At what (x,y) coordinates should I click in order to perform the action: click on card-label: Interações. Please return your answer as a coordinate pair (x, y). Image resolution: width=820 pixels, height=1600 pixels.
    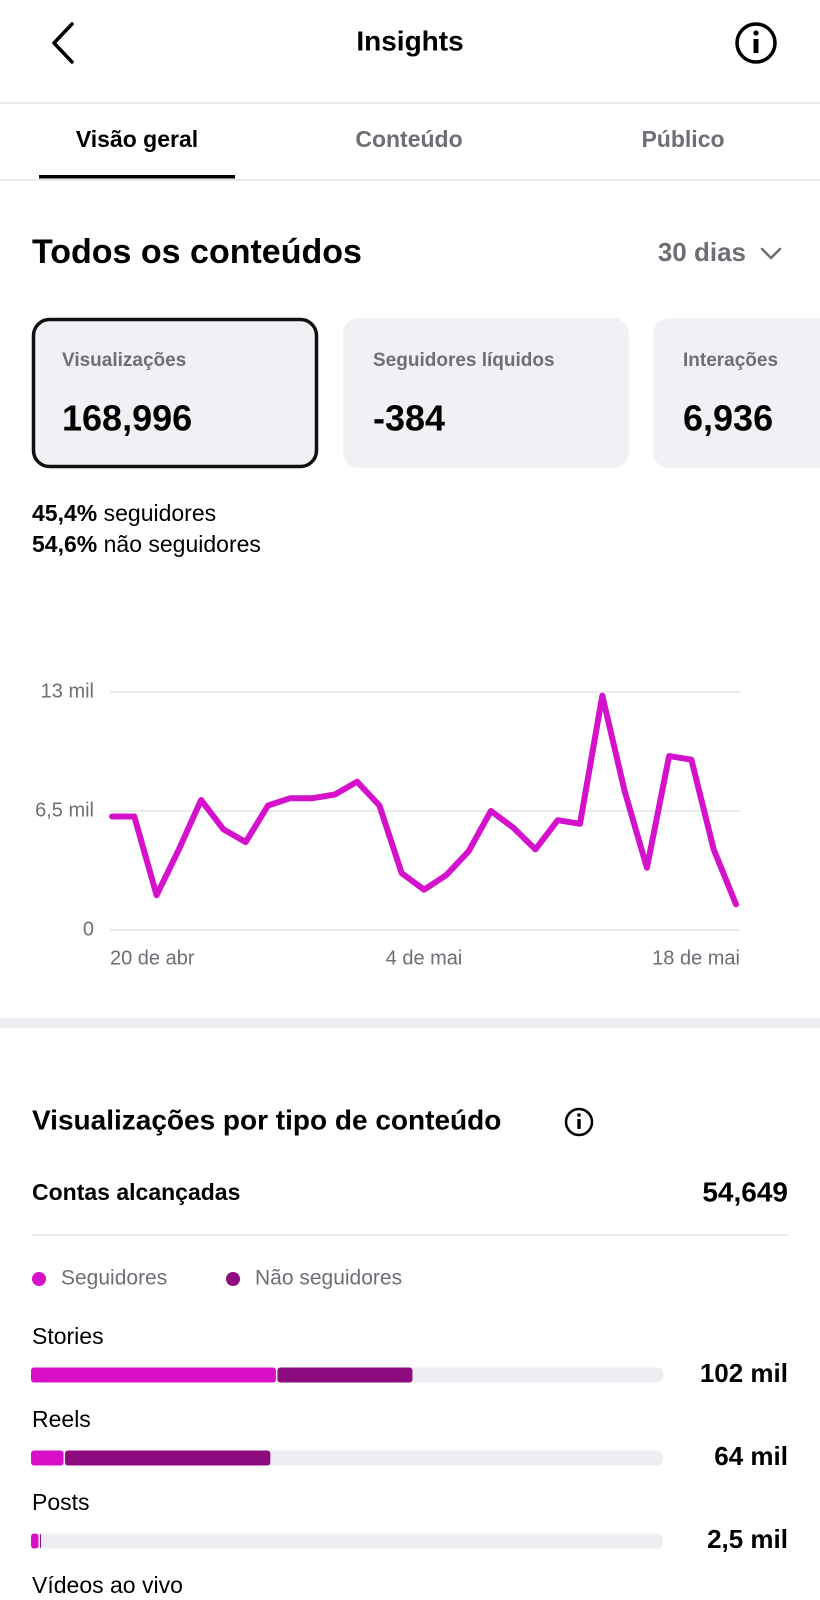
    Looking at the image, I should click on (730, 360).